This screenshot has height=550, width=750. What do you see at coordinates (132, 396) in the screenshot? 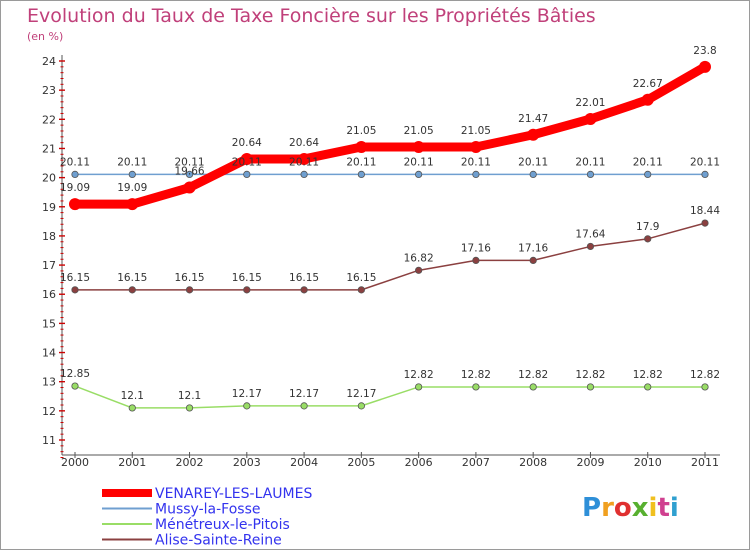
I see `data-label: 12.1` at bounding box center [132, 396].